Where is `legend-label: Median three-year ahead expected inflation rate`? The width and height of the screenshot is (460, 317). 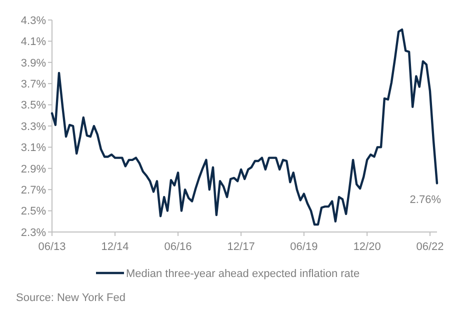
legend-label: Median three-year ahead expected inflation rate is located at coordinates (243, 274).